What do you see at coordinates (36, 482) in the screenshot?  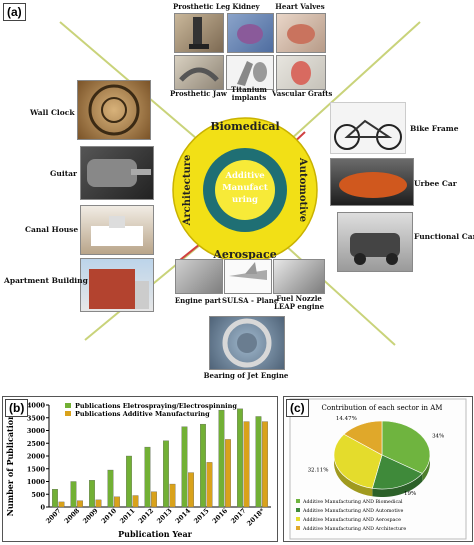 I see `y-tick-label: 1000` at bounding box center [36, 482].